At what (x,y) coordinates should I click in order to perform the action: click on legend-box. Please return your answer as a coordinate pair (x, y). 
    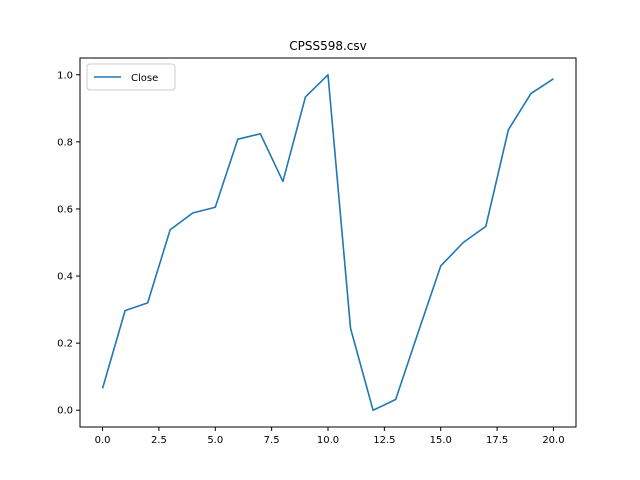
    Looking at the image, I should click on (131, 77).